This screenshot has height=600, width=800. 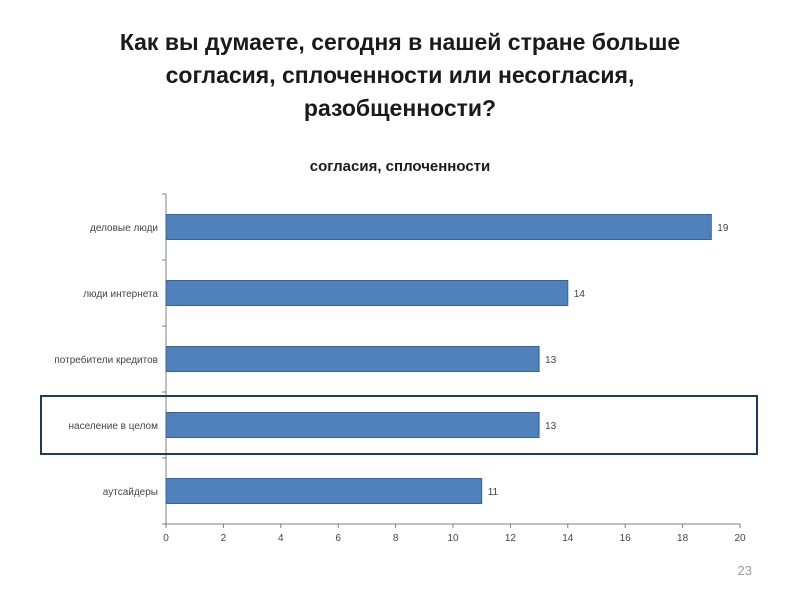 I want to click on data-label: 11, so click(x=493, y=492).